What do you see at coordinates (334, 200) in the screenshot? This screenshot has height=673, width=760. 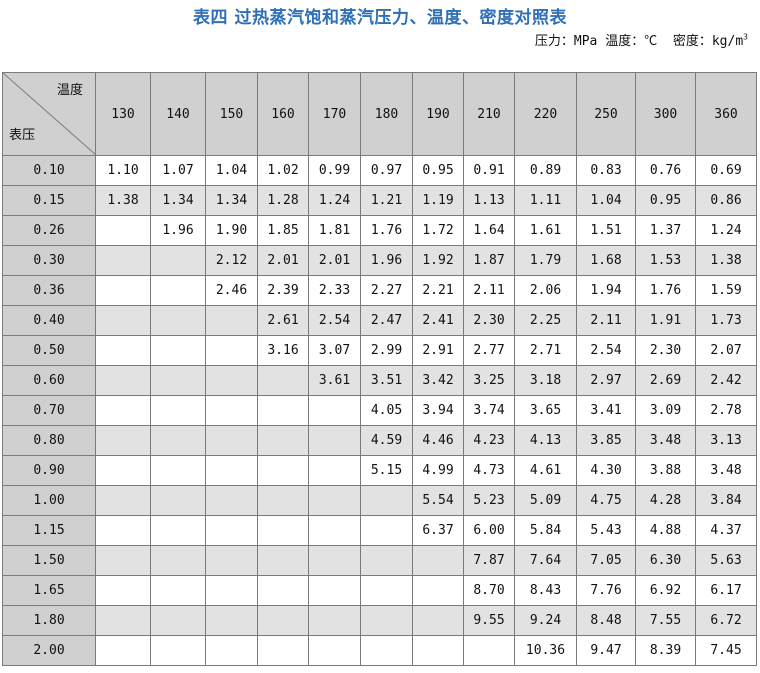 I see `density-cell: 1.24` at bounding box center [334, 200].